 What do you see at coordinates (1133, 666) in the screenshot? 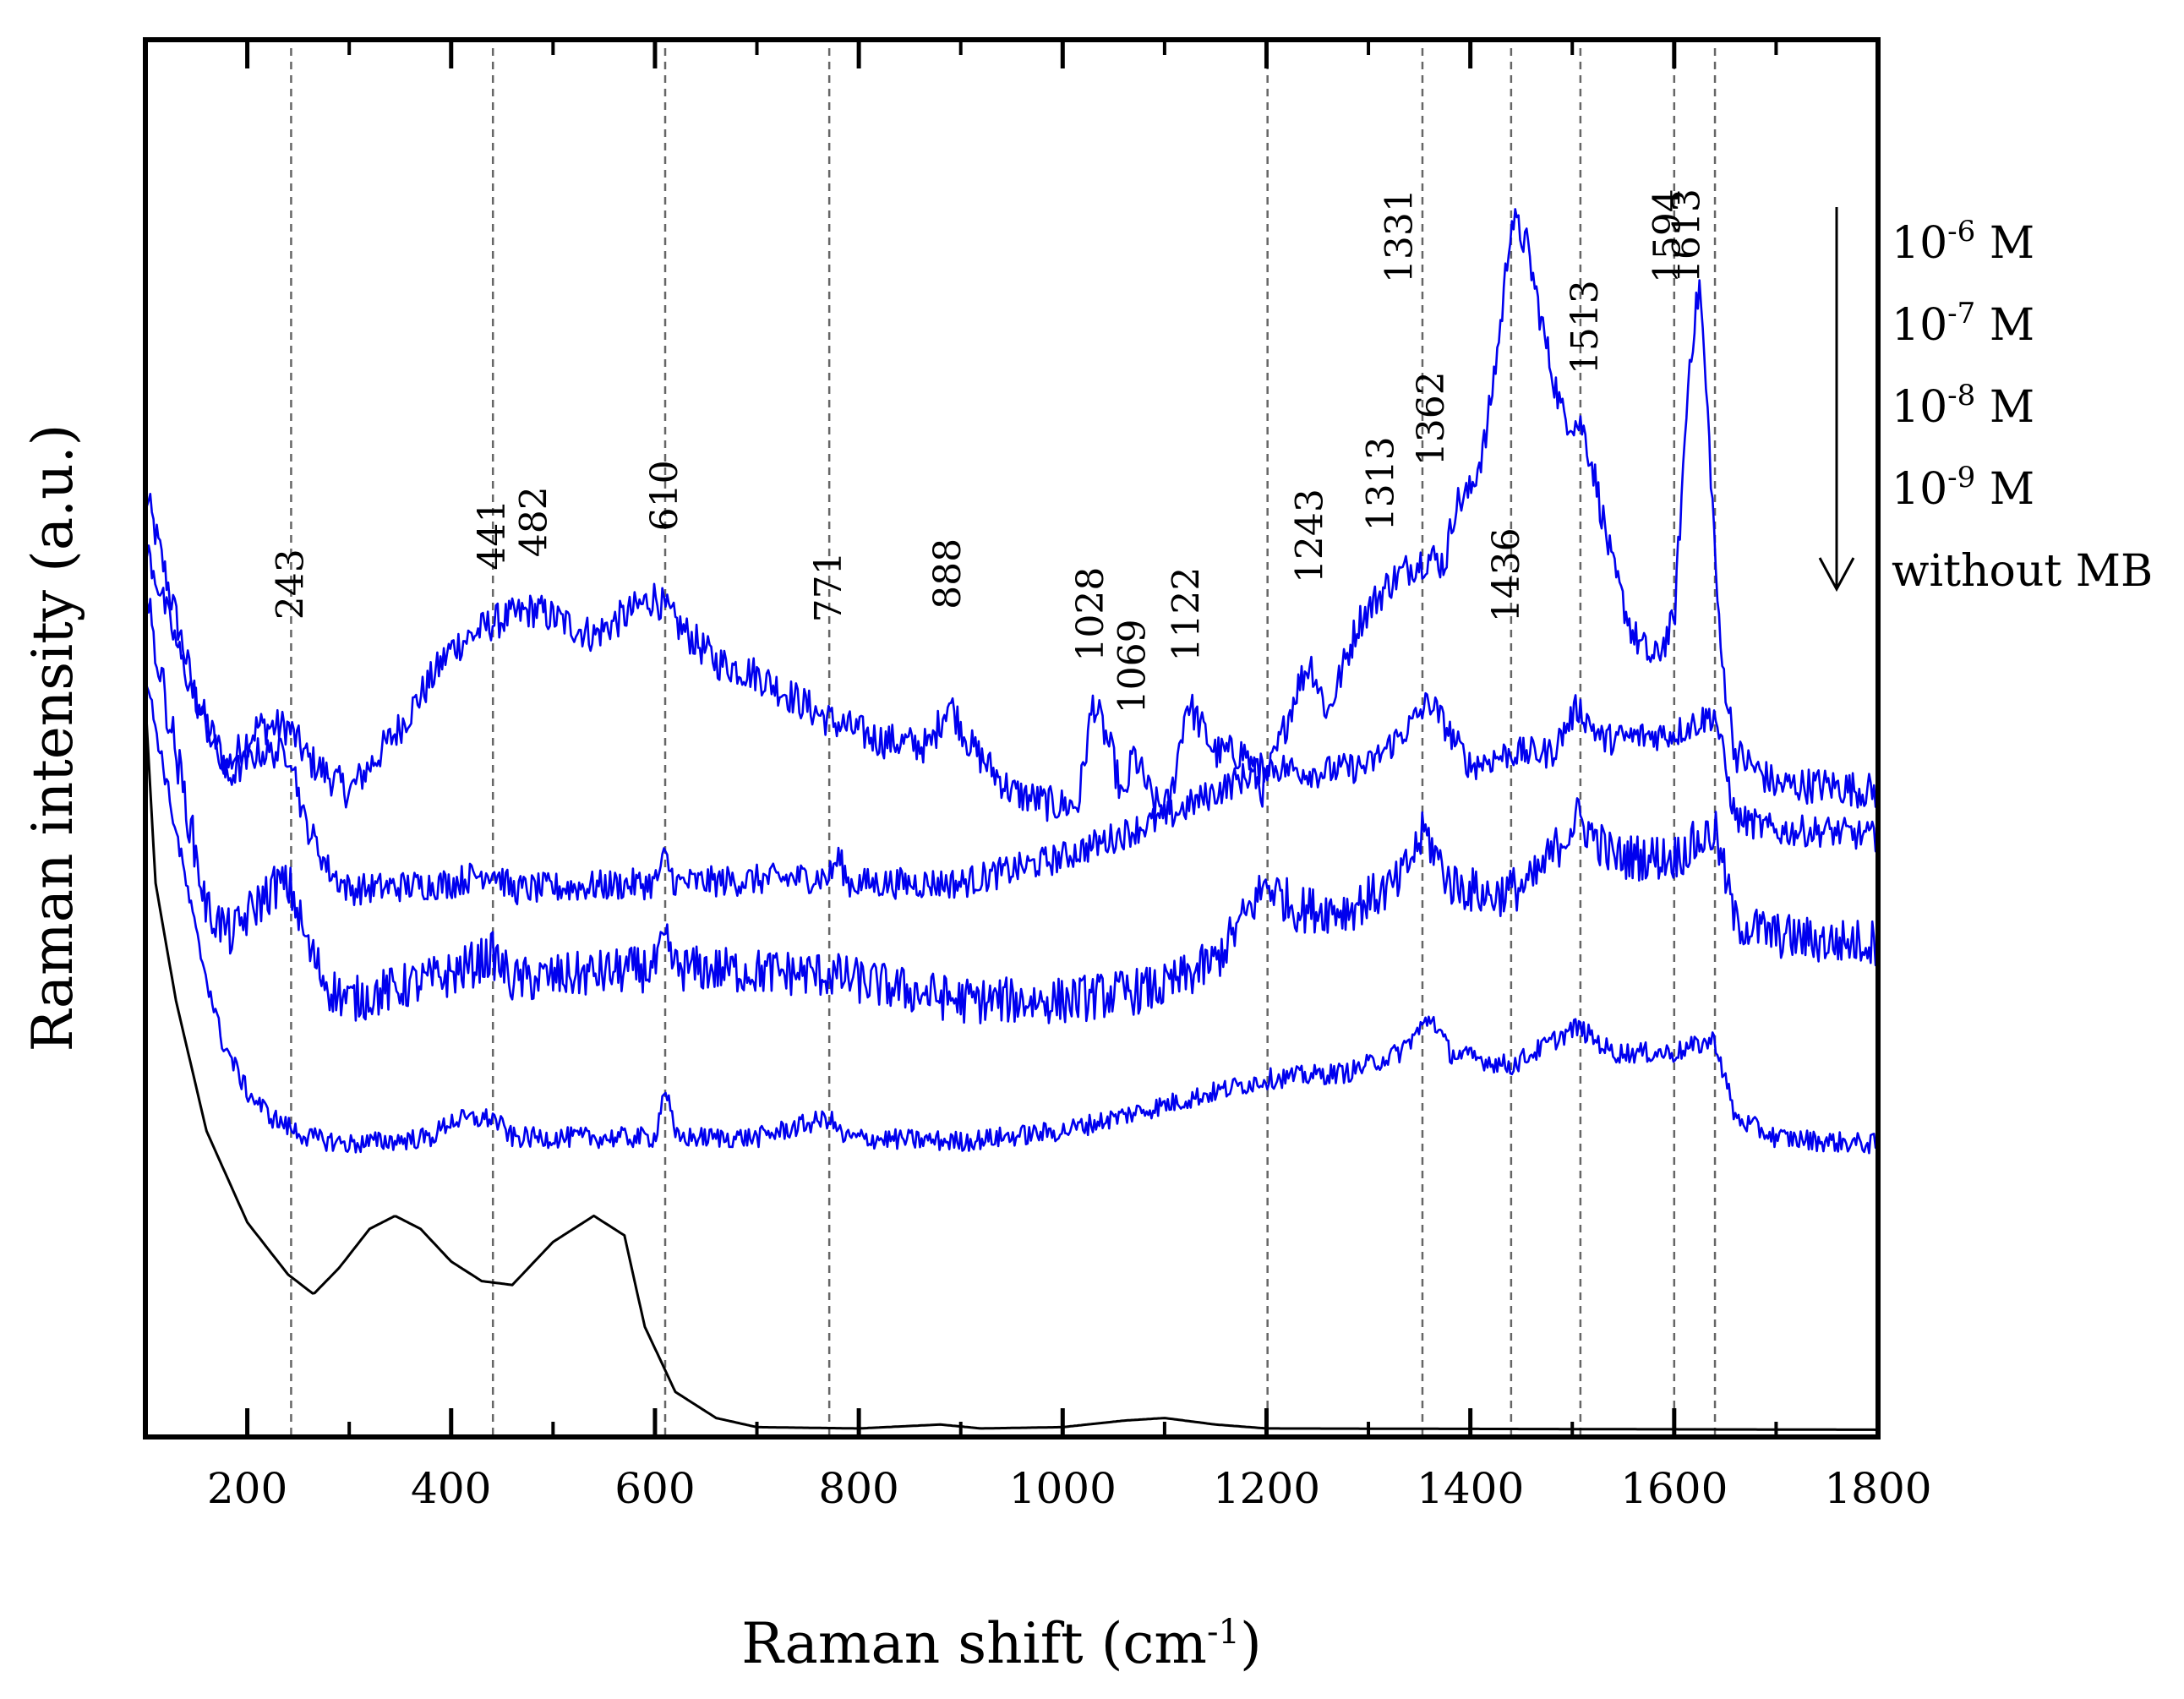
I see `peak-label-1069: 1069` at bounding box center [1133, 666].